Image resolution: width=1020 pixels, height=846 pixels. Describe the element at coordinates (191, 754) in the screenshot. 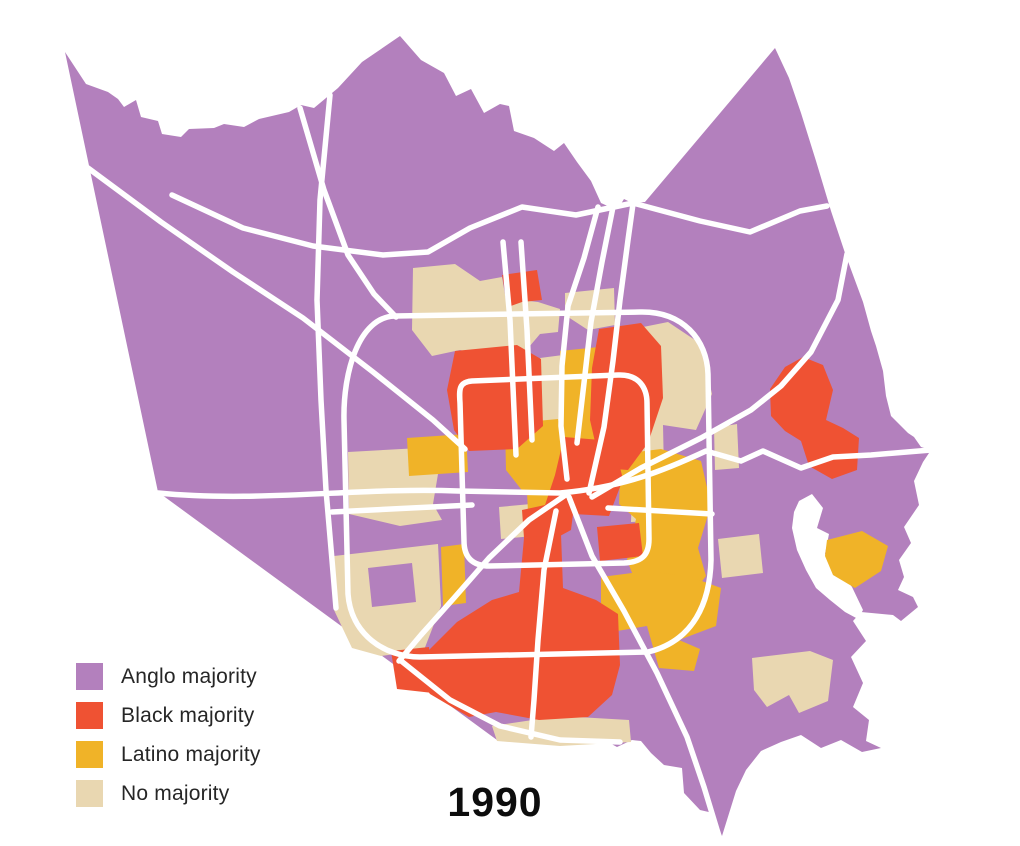

I see `latino-majority-label: Latino majority` at that location.